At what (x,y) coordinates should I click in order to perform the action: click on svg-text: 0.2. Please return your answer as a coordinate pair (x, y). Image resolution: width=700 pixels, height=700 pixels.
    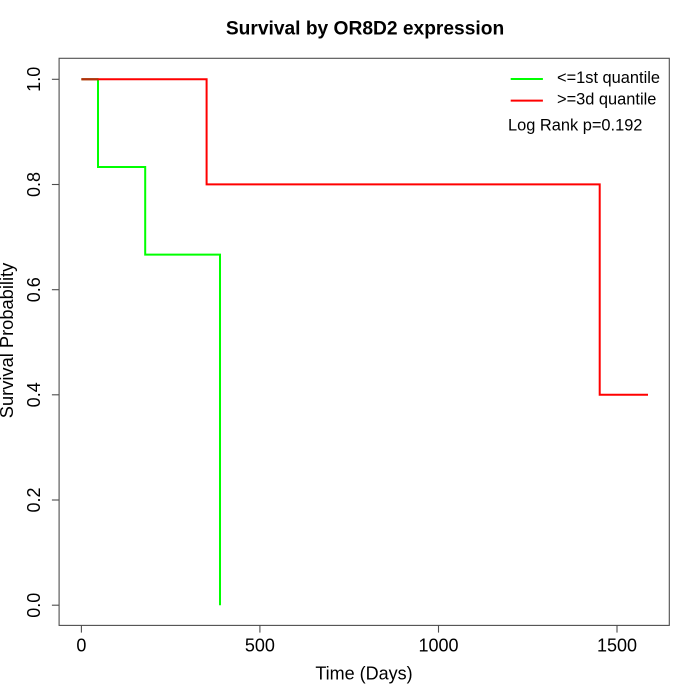
    Looking at the image, I should click on (34, 499).